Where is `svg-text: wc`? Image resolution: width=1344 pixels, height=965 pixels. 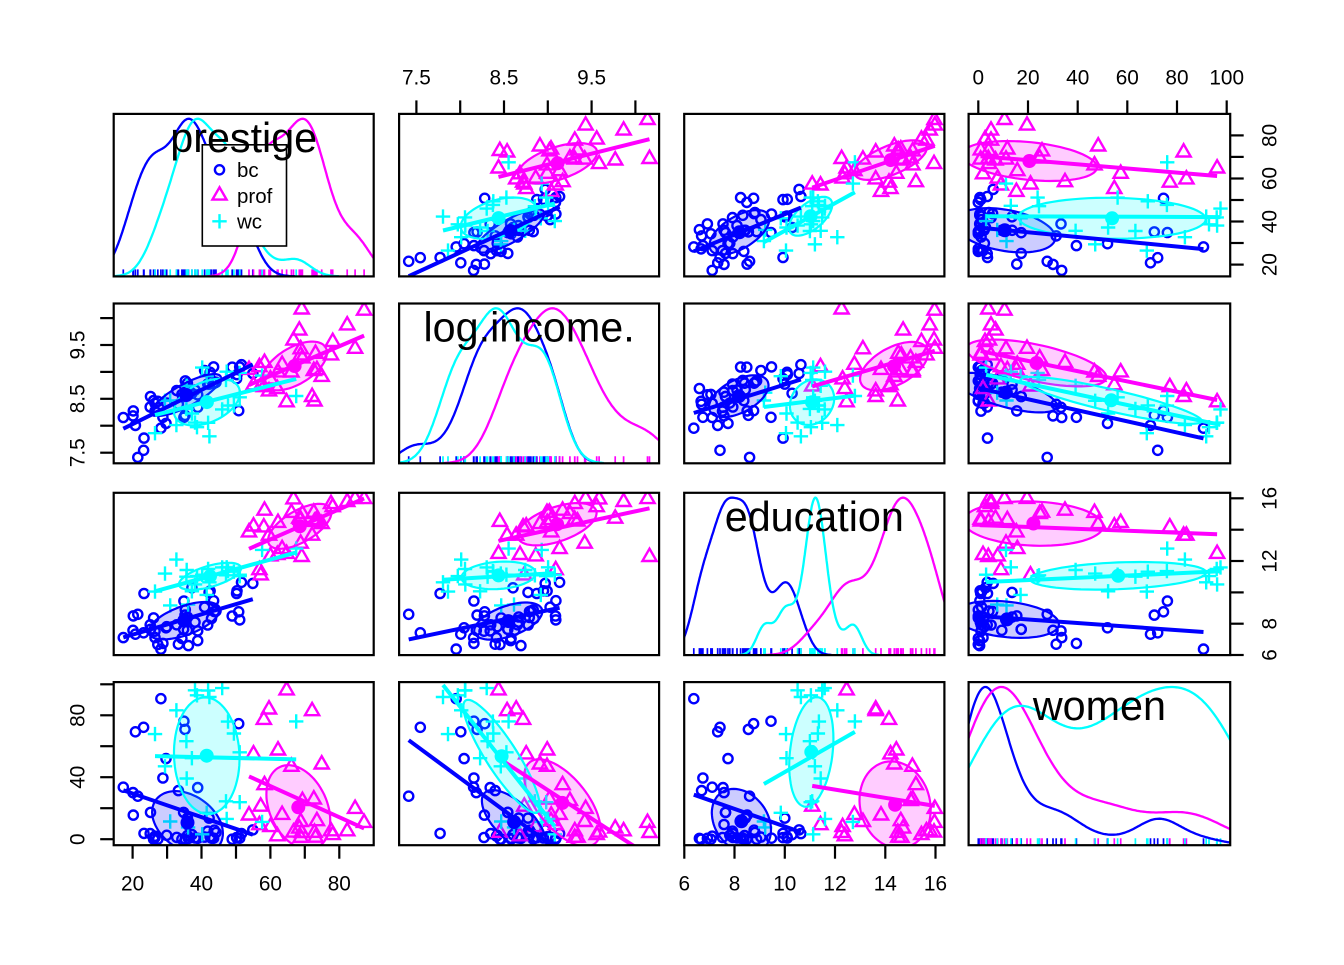 svg-text: wc is located at coordinates (249, 222).